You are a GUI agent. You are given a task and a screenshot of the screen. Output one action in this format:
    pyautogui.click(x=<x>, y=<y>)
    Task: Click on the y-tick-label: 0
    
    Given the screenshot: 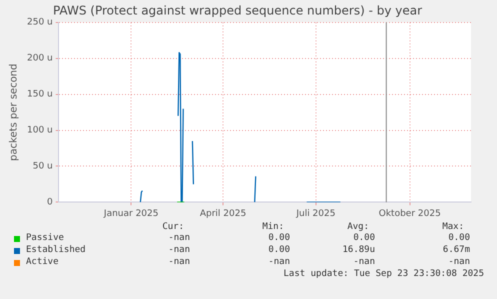 What is the action you would take?
    pyautogui.click(x=50, y=203)
    